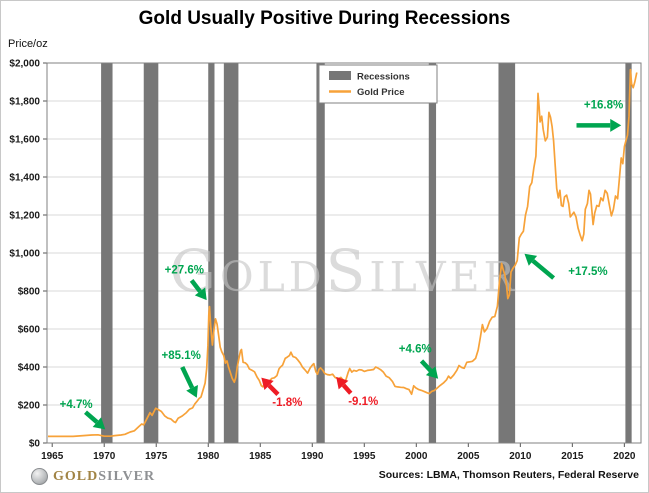 The image size is (649, 493). I want to click on goldsilver-logo: GOLDSILVER, so click(93, 476).